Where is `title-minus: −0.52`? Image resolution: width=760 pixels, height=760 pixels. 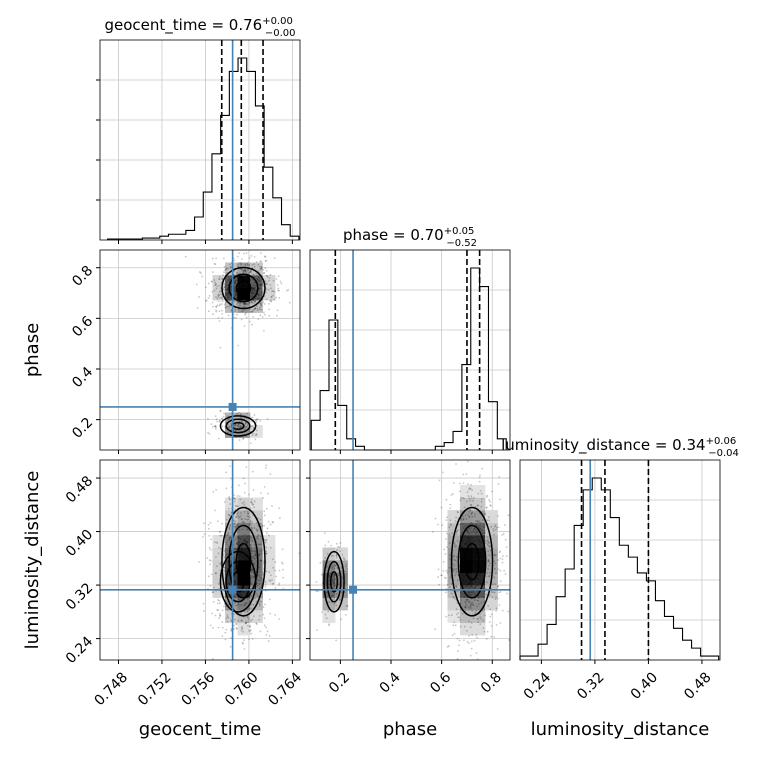 title-minus: −0.52 is located at coordinates (461, 243).